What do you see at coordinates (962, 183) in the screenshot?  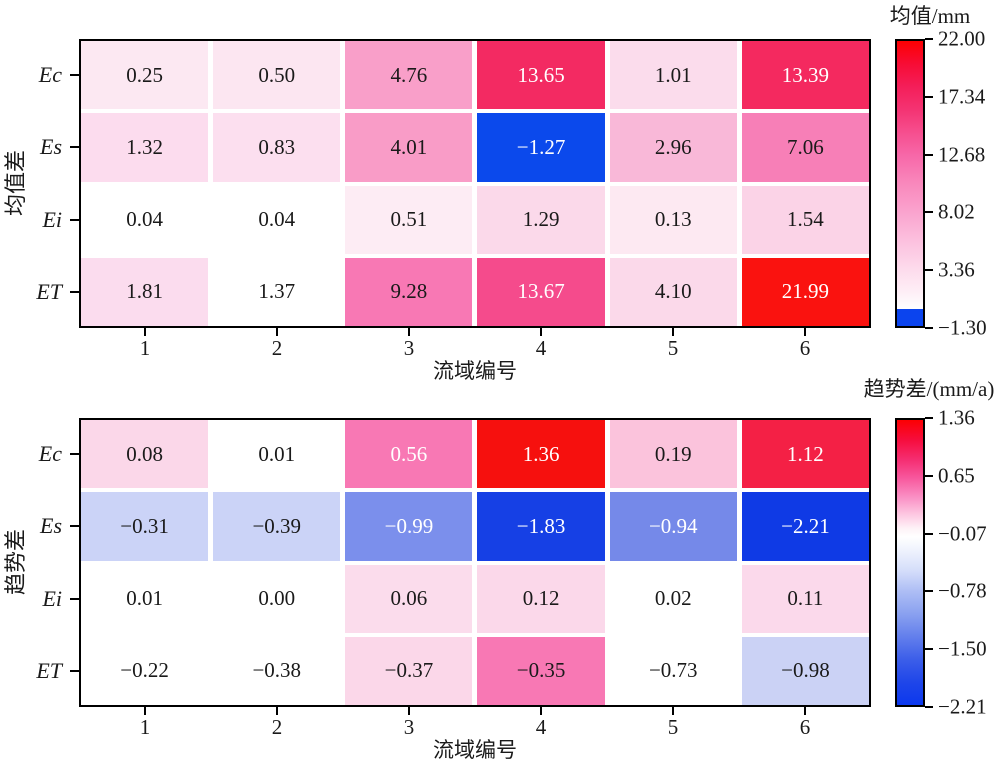 I see `colorbar-ticks: 22.00 17.34 12.68 8.02 3.36 −1.30` at bounding box center [962, 183].